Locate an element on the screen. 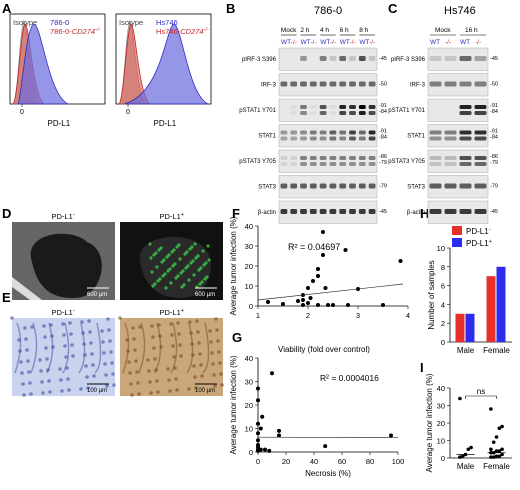  image-E-pdl1-pos is located at coordinates (171, 356).